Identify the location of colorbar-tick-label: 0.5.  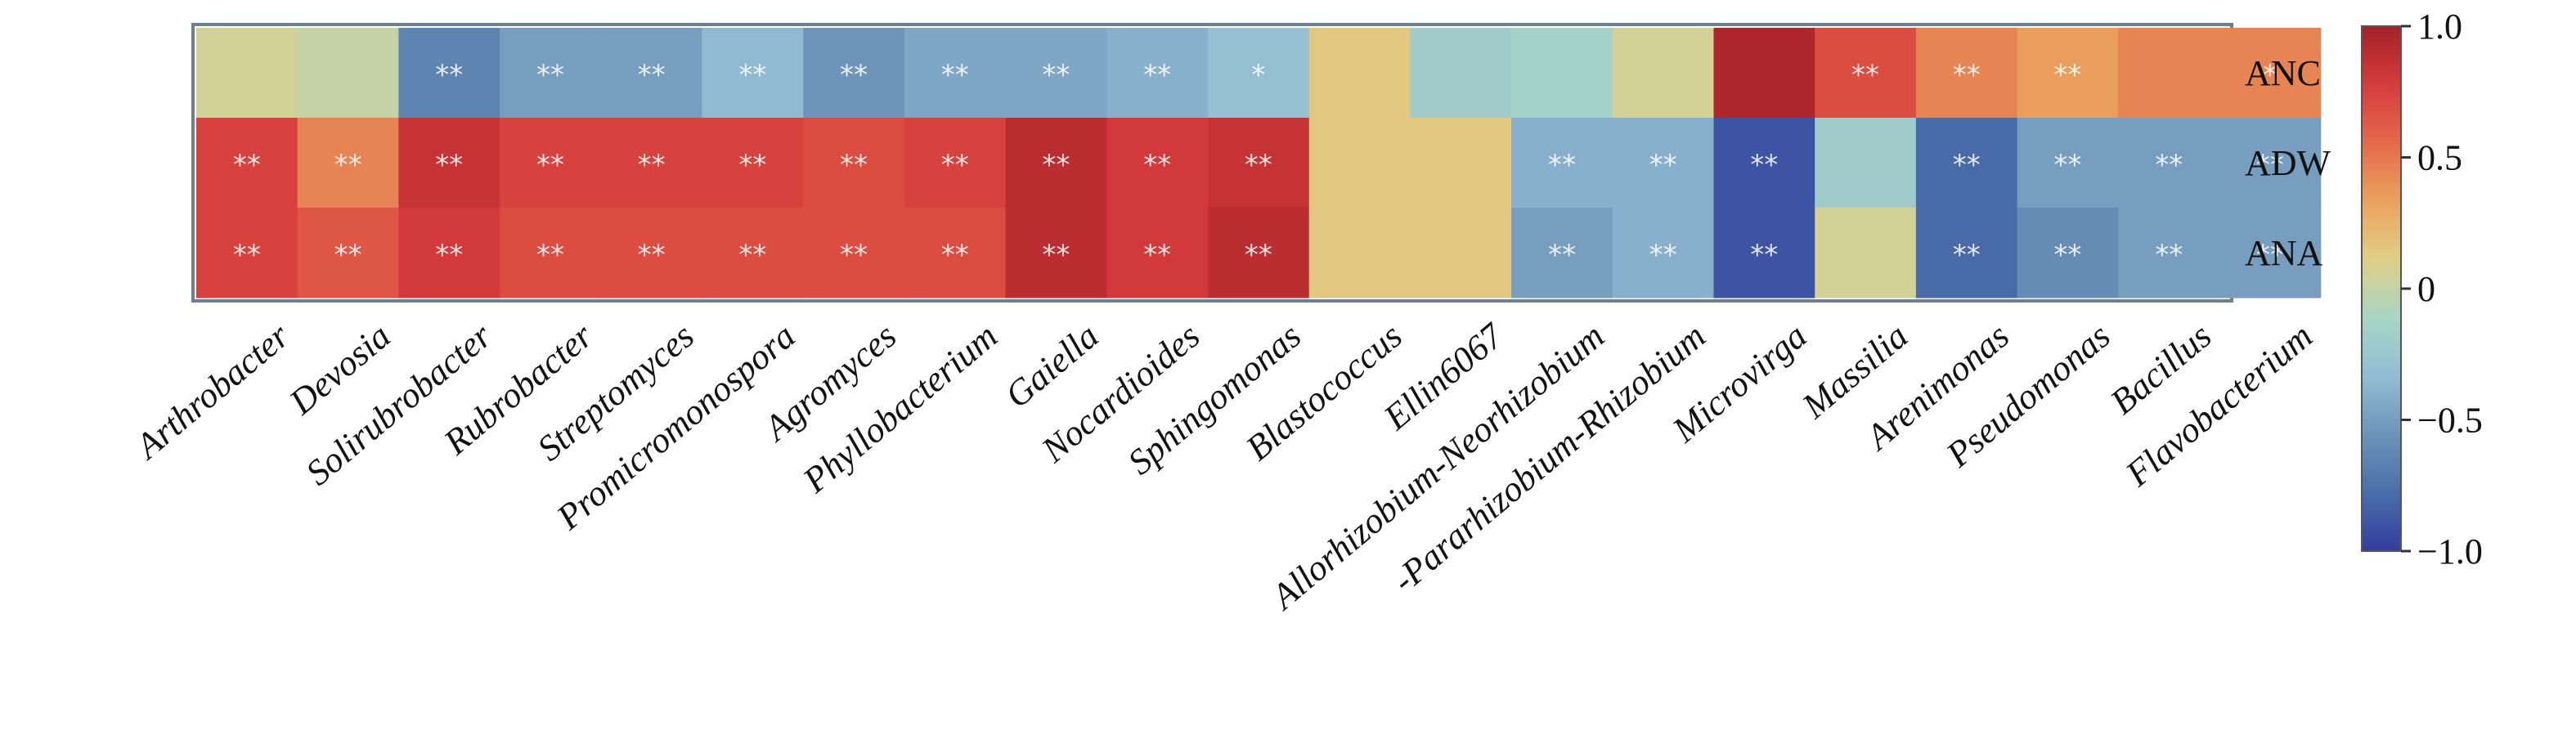
(2440, 158).